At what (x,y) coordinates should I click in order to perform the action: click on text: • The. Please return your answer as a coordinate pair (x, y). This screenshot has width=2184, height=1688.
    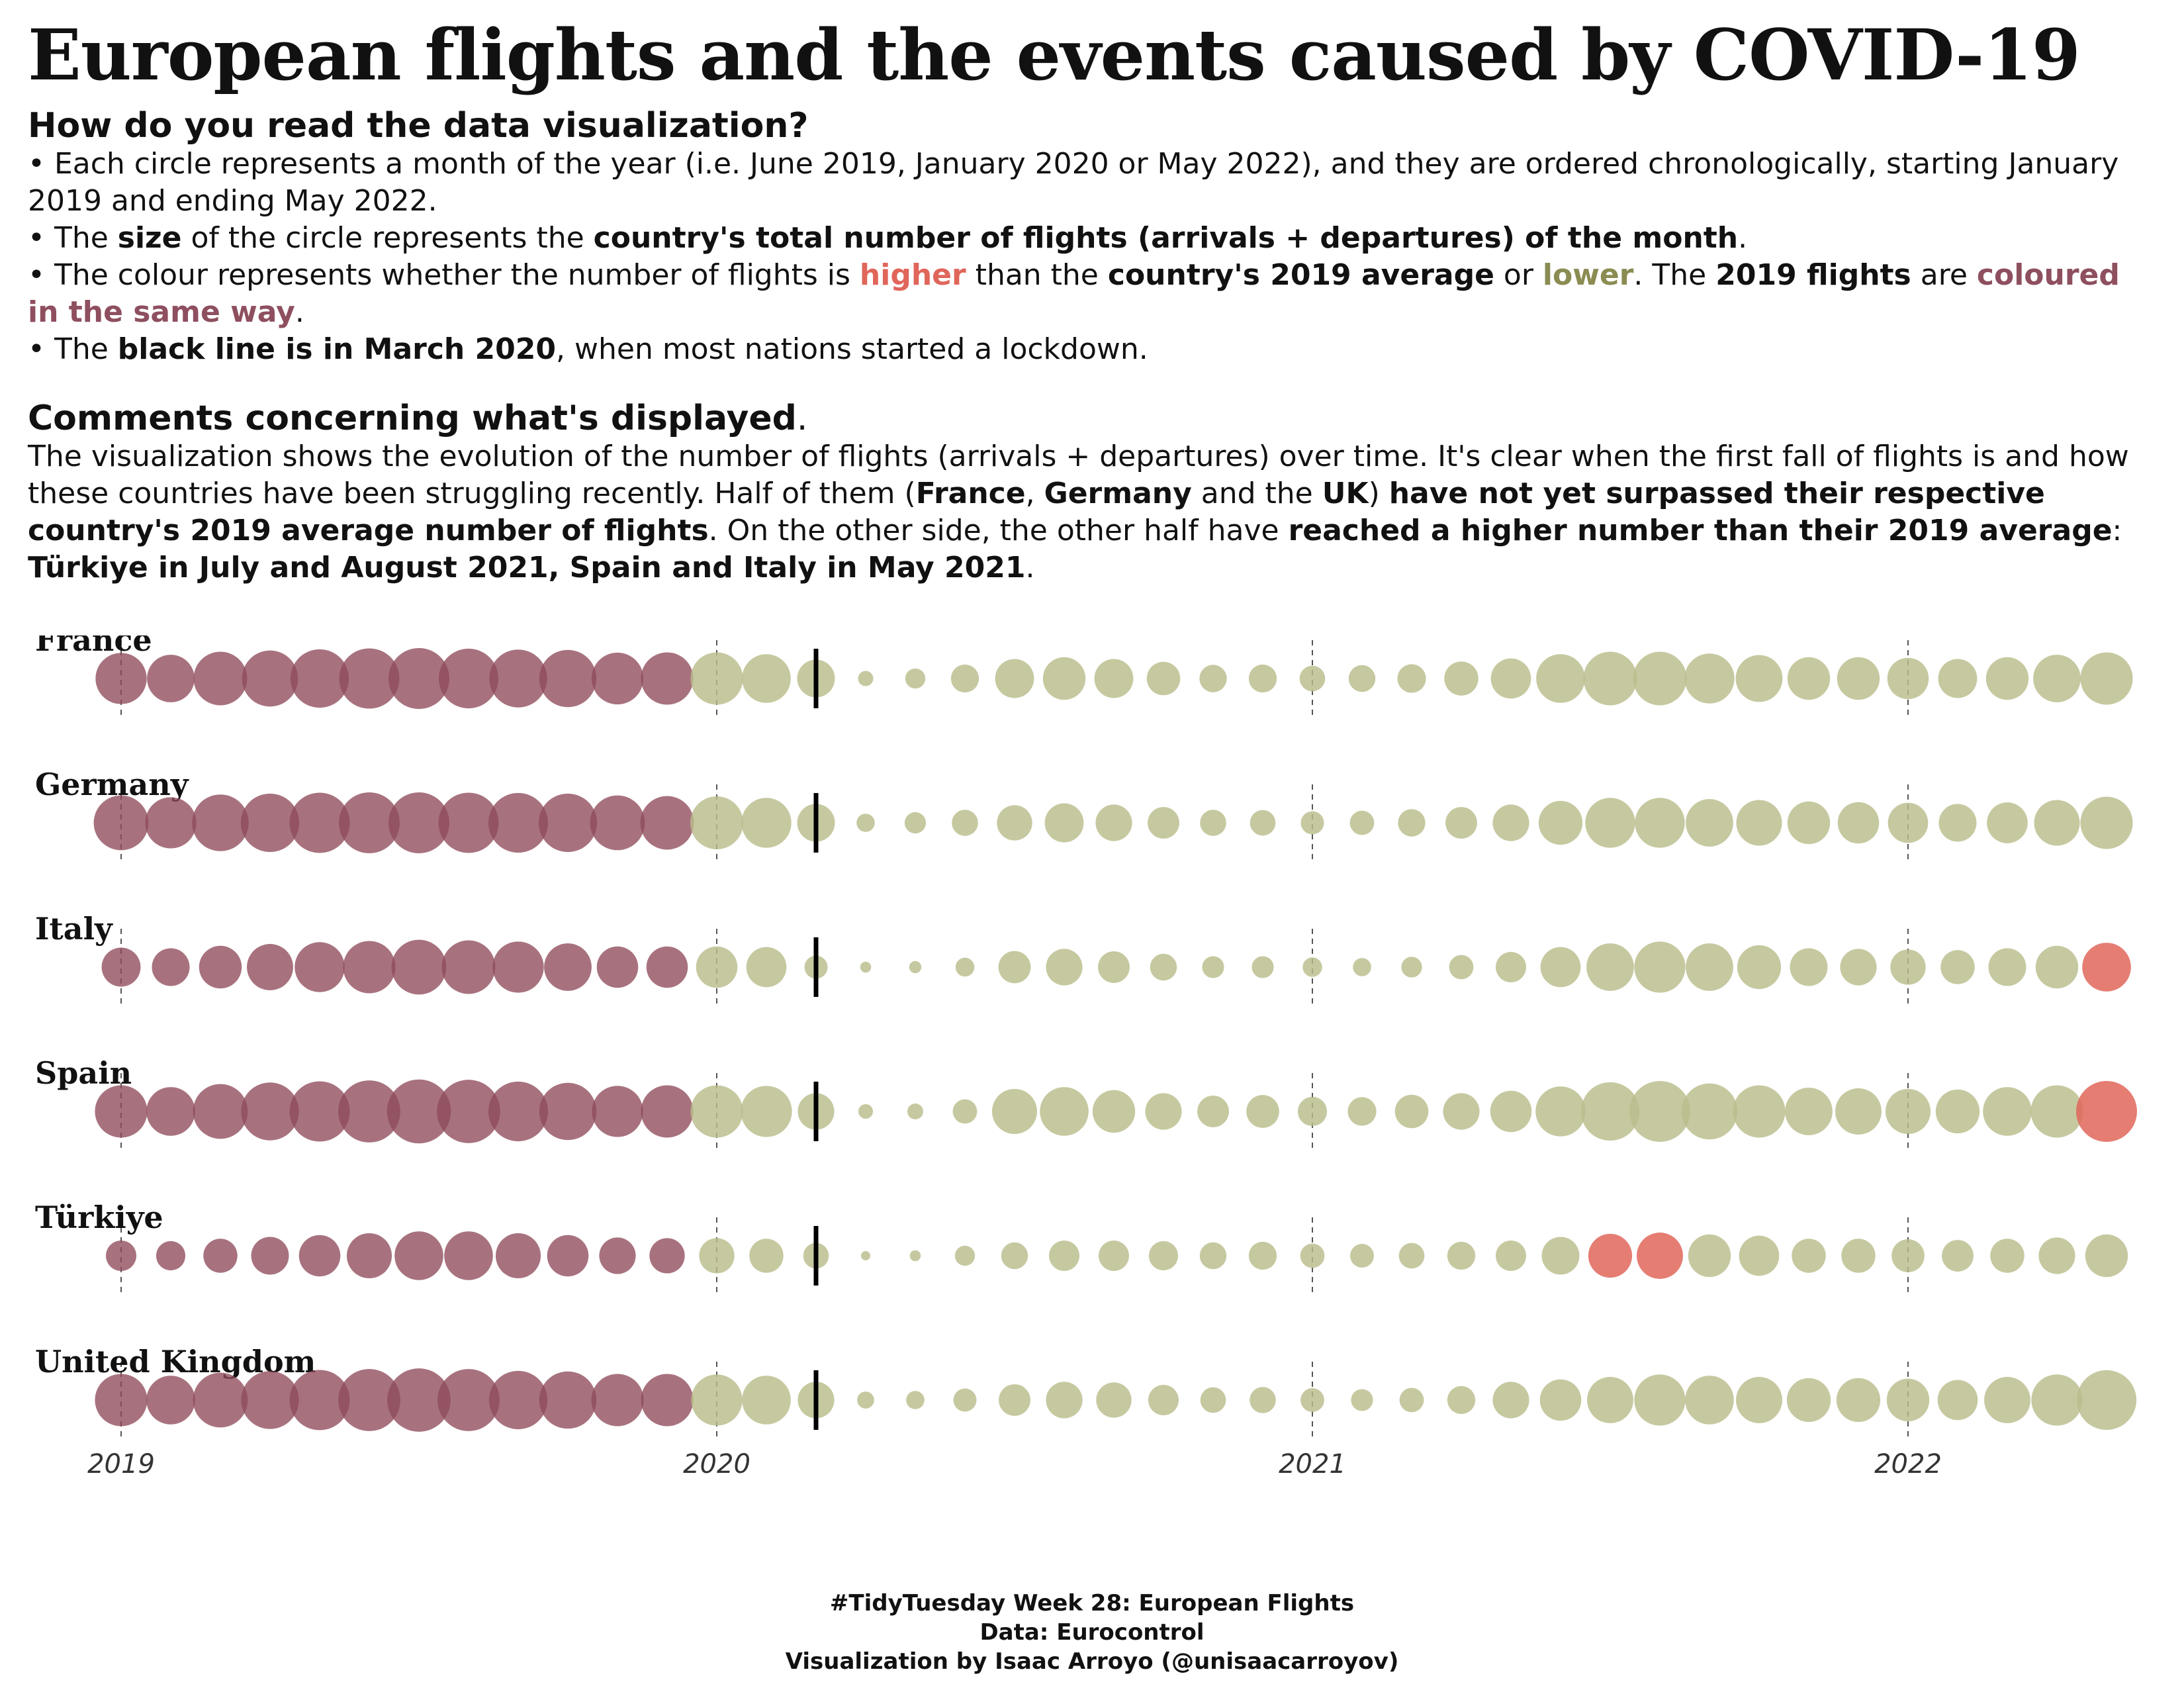
    Looking at the image, I should click on (73, 238).